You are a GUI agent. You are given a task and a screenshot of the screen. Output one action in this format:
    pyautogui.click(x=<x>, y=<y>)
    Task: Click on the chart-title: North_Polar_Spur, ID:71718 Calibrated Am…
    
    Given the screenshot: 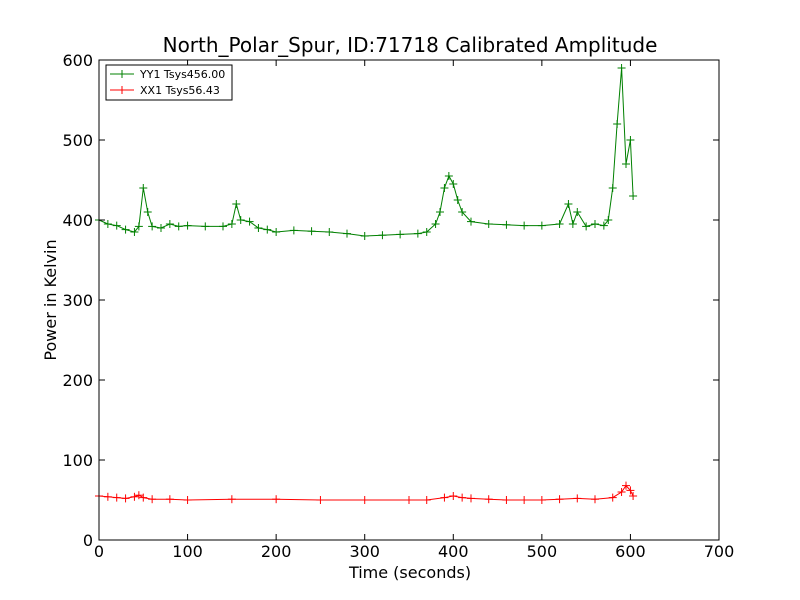 What is the action you would take?
    pyautogui.click(x=410, y=45)
    